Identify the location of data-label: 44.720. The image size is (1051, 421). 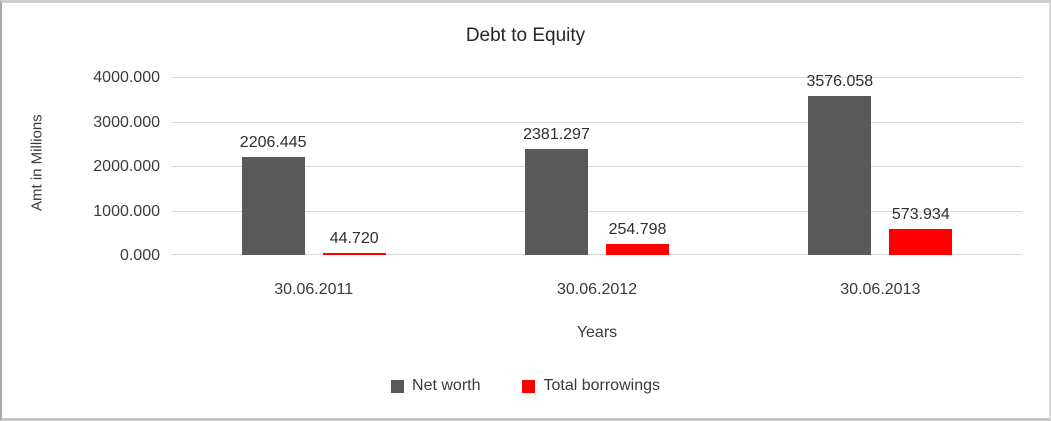
(354, 238).